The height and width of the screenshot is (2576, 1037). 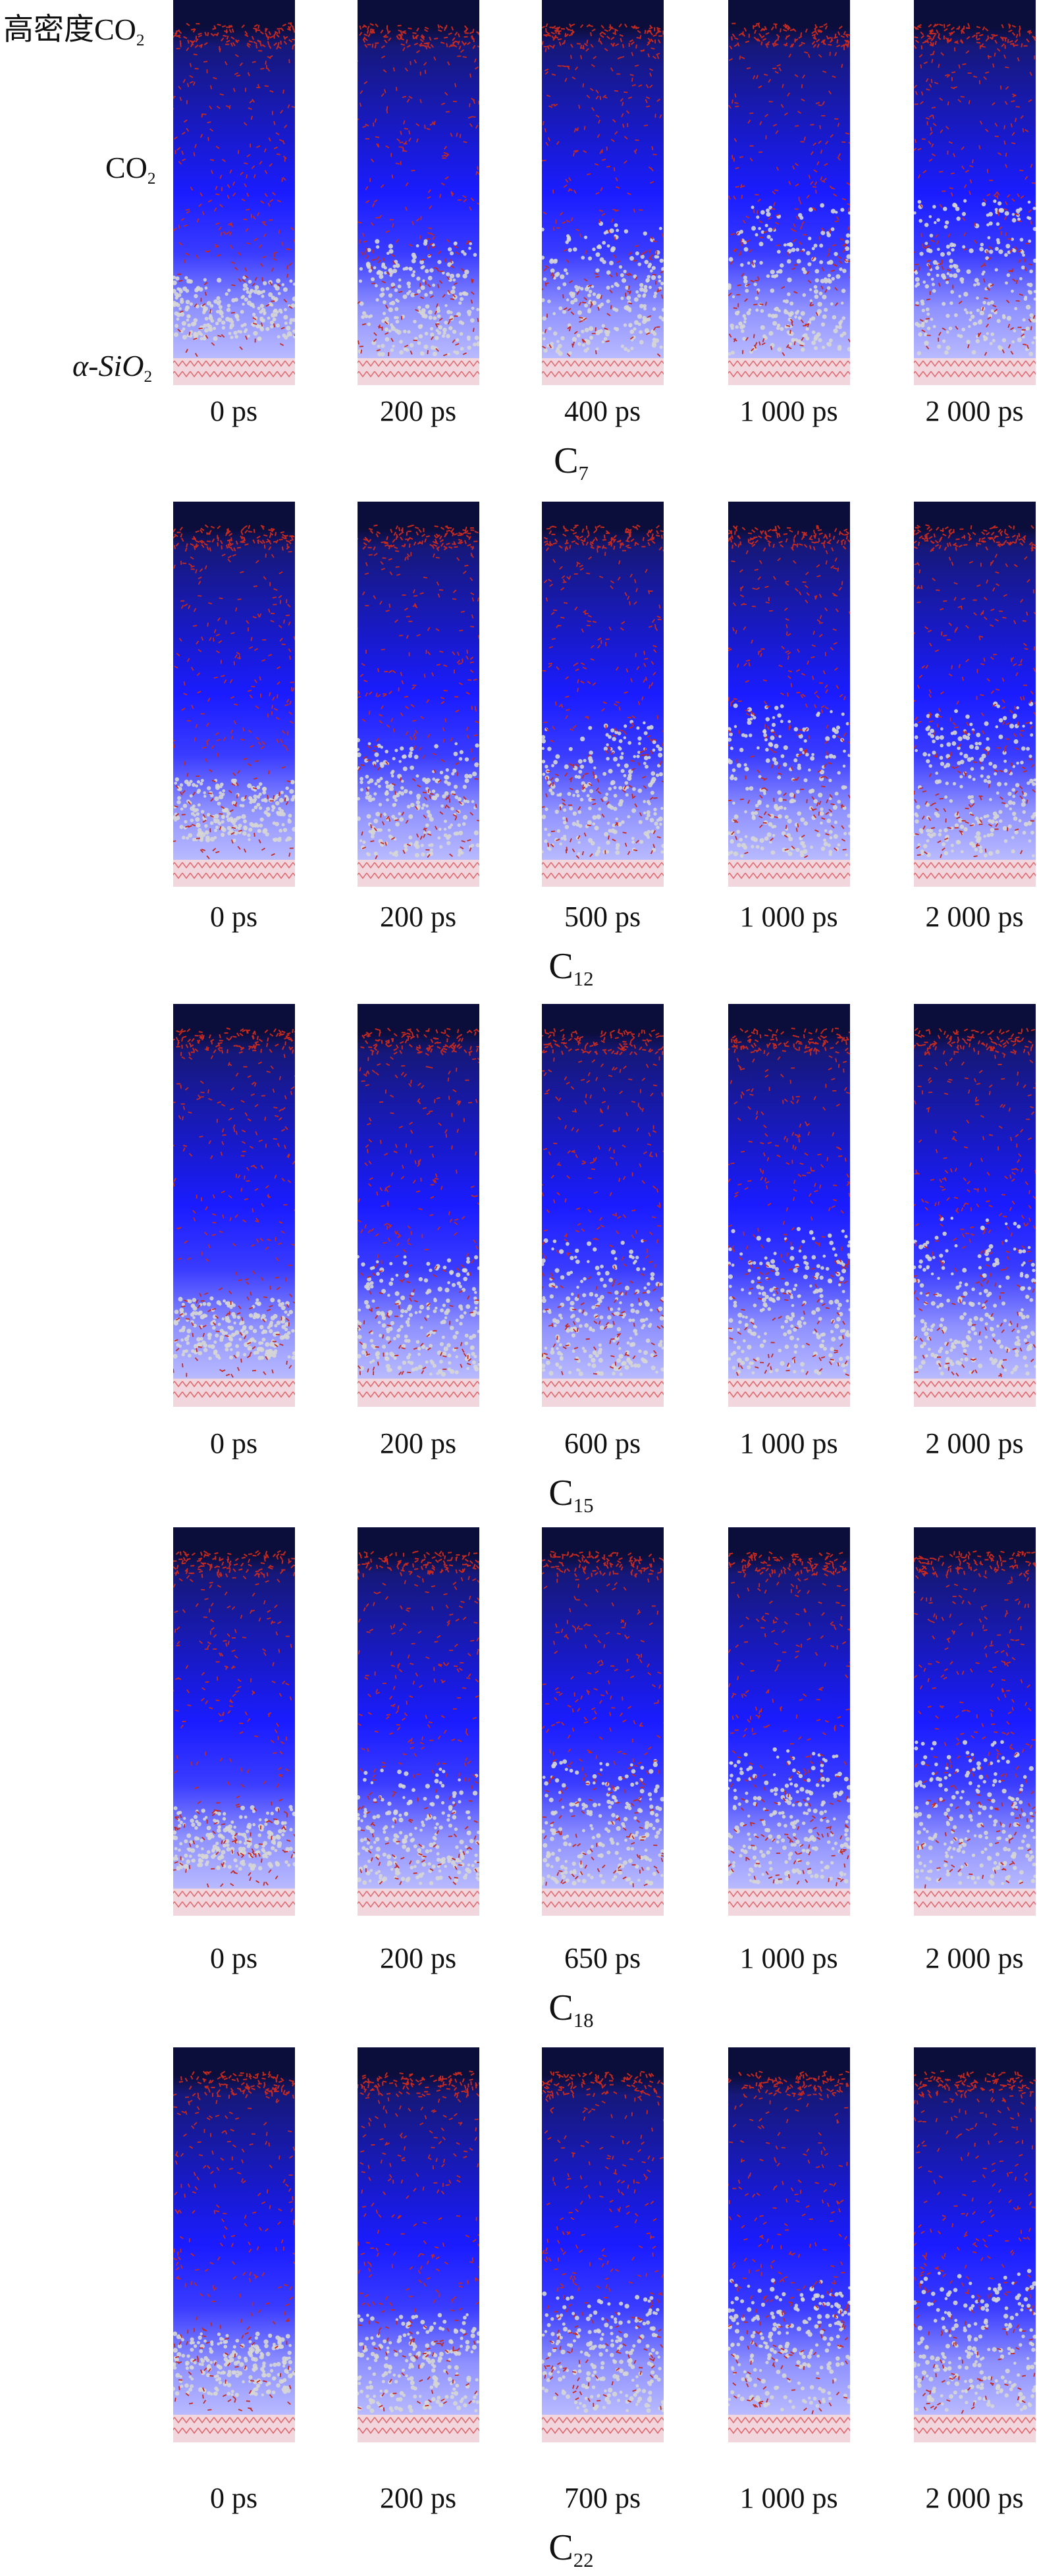 What do you see at coordinates (789, 694) in the screenshot?
I see `snapshot-panel` at bounding box center [789, 694].